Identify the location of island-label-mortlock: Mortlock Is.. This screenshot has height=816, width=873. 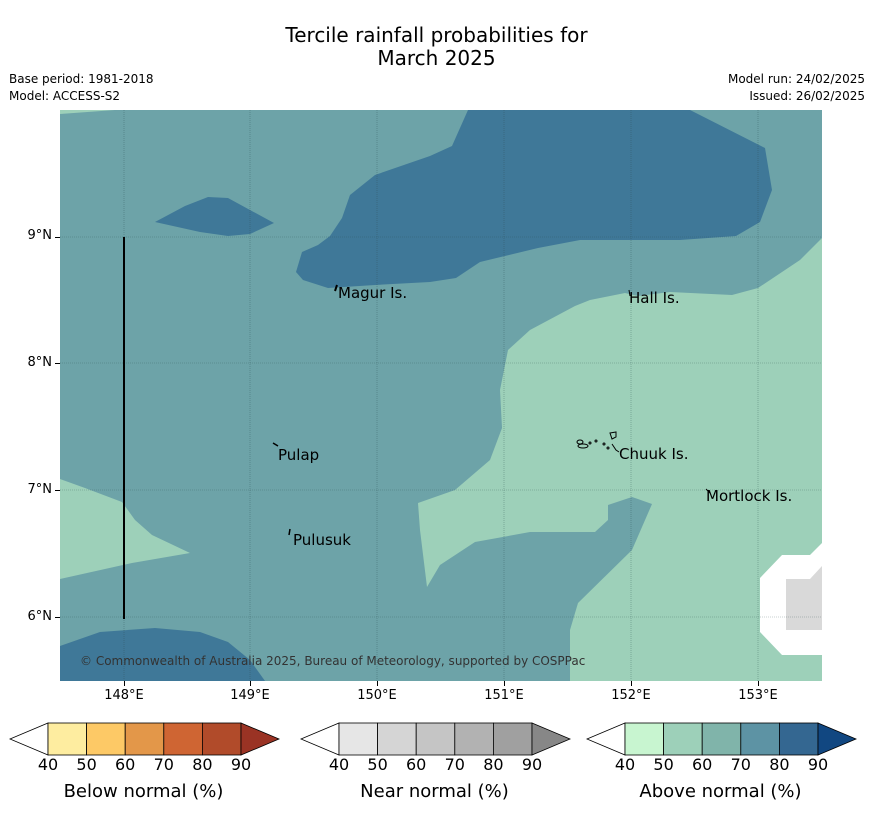
(749, 496).